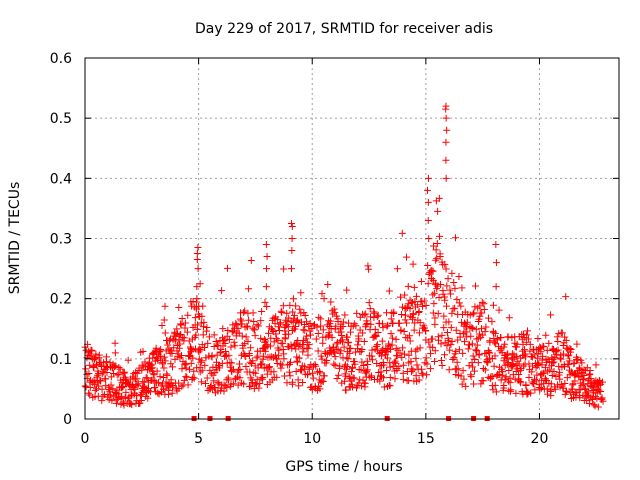 The height and width of the screenshot is (480, 640). What do you see at coordinates (61, 59) in the screenshot?
I see `y-tick-label: 0.6` at bounding box center [61, 59].